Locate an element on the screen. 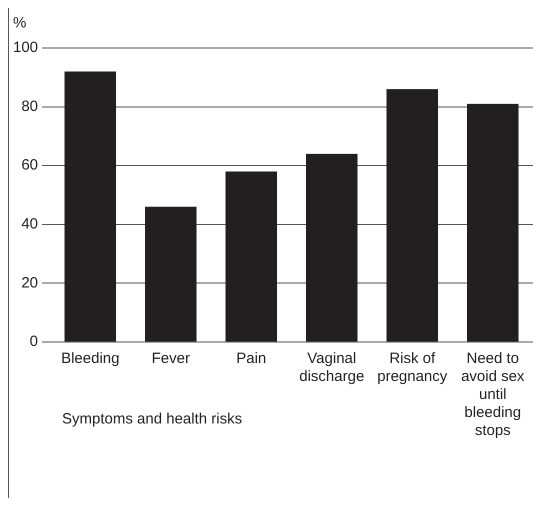 The image size is (545, 508). x-tick-label: Need to avoid sex until bleeding stops is located at coordinates (493, 395).